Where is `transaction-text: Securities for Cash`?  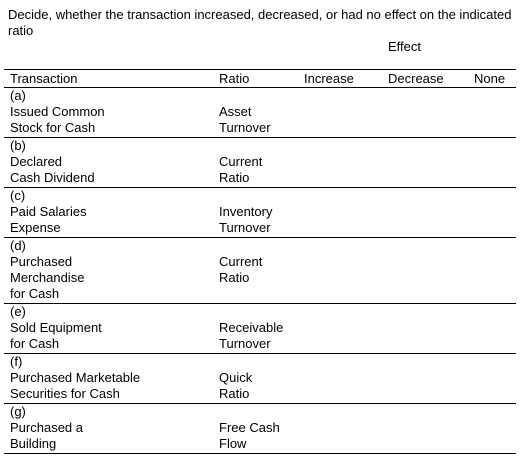
transaction-text: Securities for Cash is located at coordinates (65, 393).